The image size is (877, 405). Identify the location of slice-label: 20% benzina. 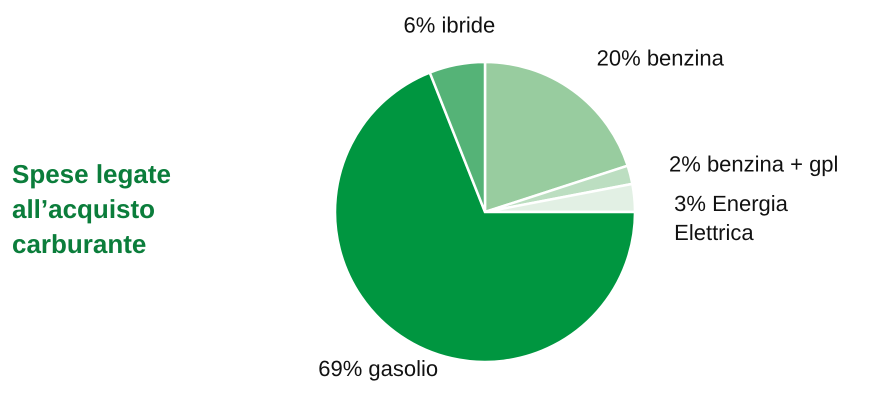
(660, 57).